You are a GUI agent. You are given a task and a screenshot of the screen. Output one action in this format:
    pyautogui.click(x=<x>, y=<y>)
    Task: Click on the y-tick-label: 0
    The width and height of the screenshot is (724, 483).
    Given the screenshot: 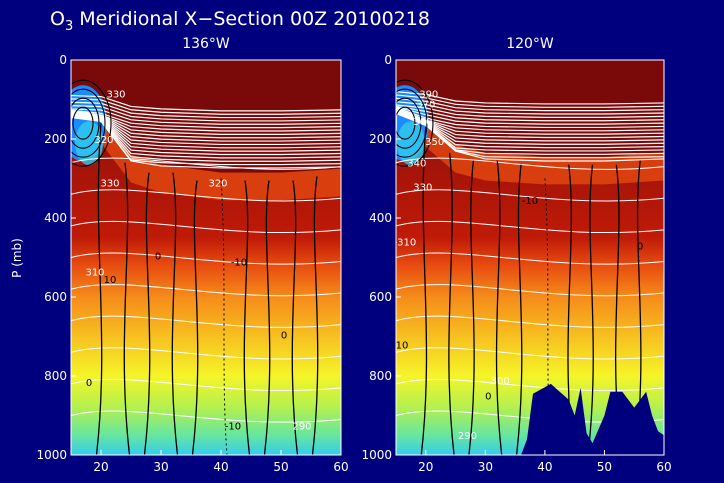 What is the action you would take?
    pyautogui.click(x=388, y=60)
    